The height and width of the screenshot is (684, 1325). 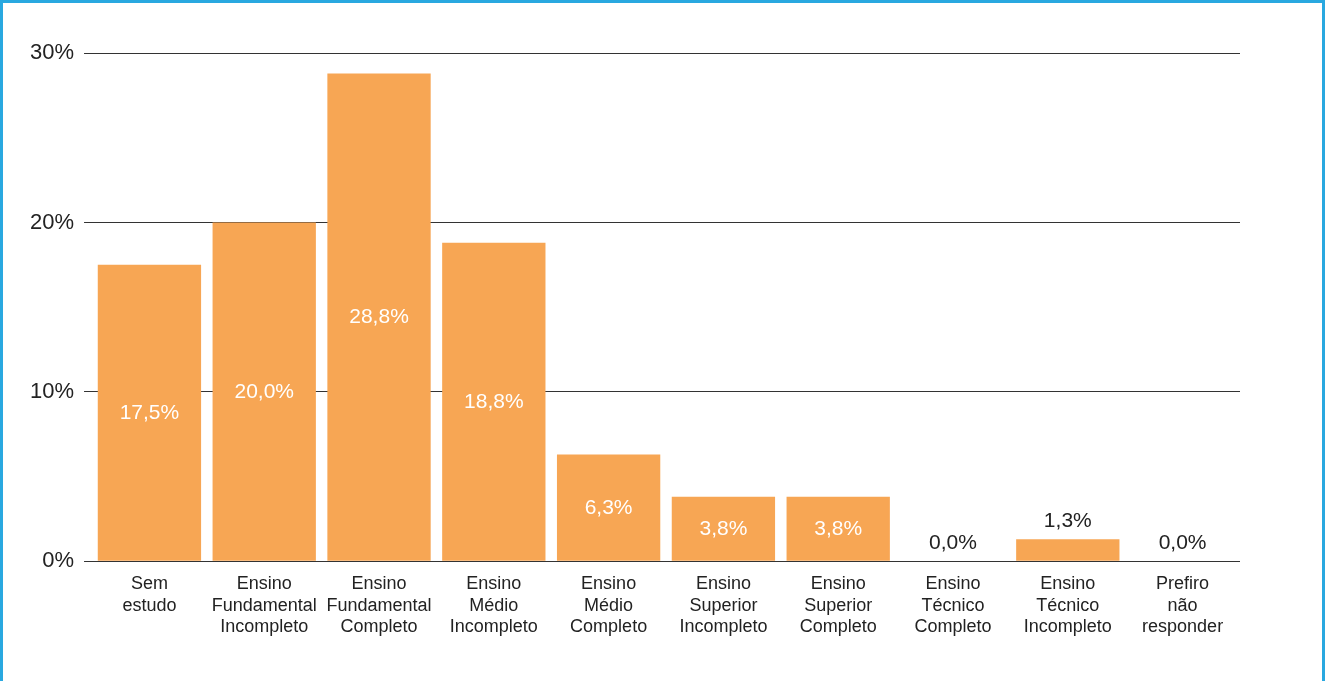 I want to click on data-label: 17,5%, so click(x=149, y=411).